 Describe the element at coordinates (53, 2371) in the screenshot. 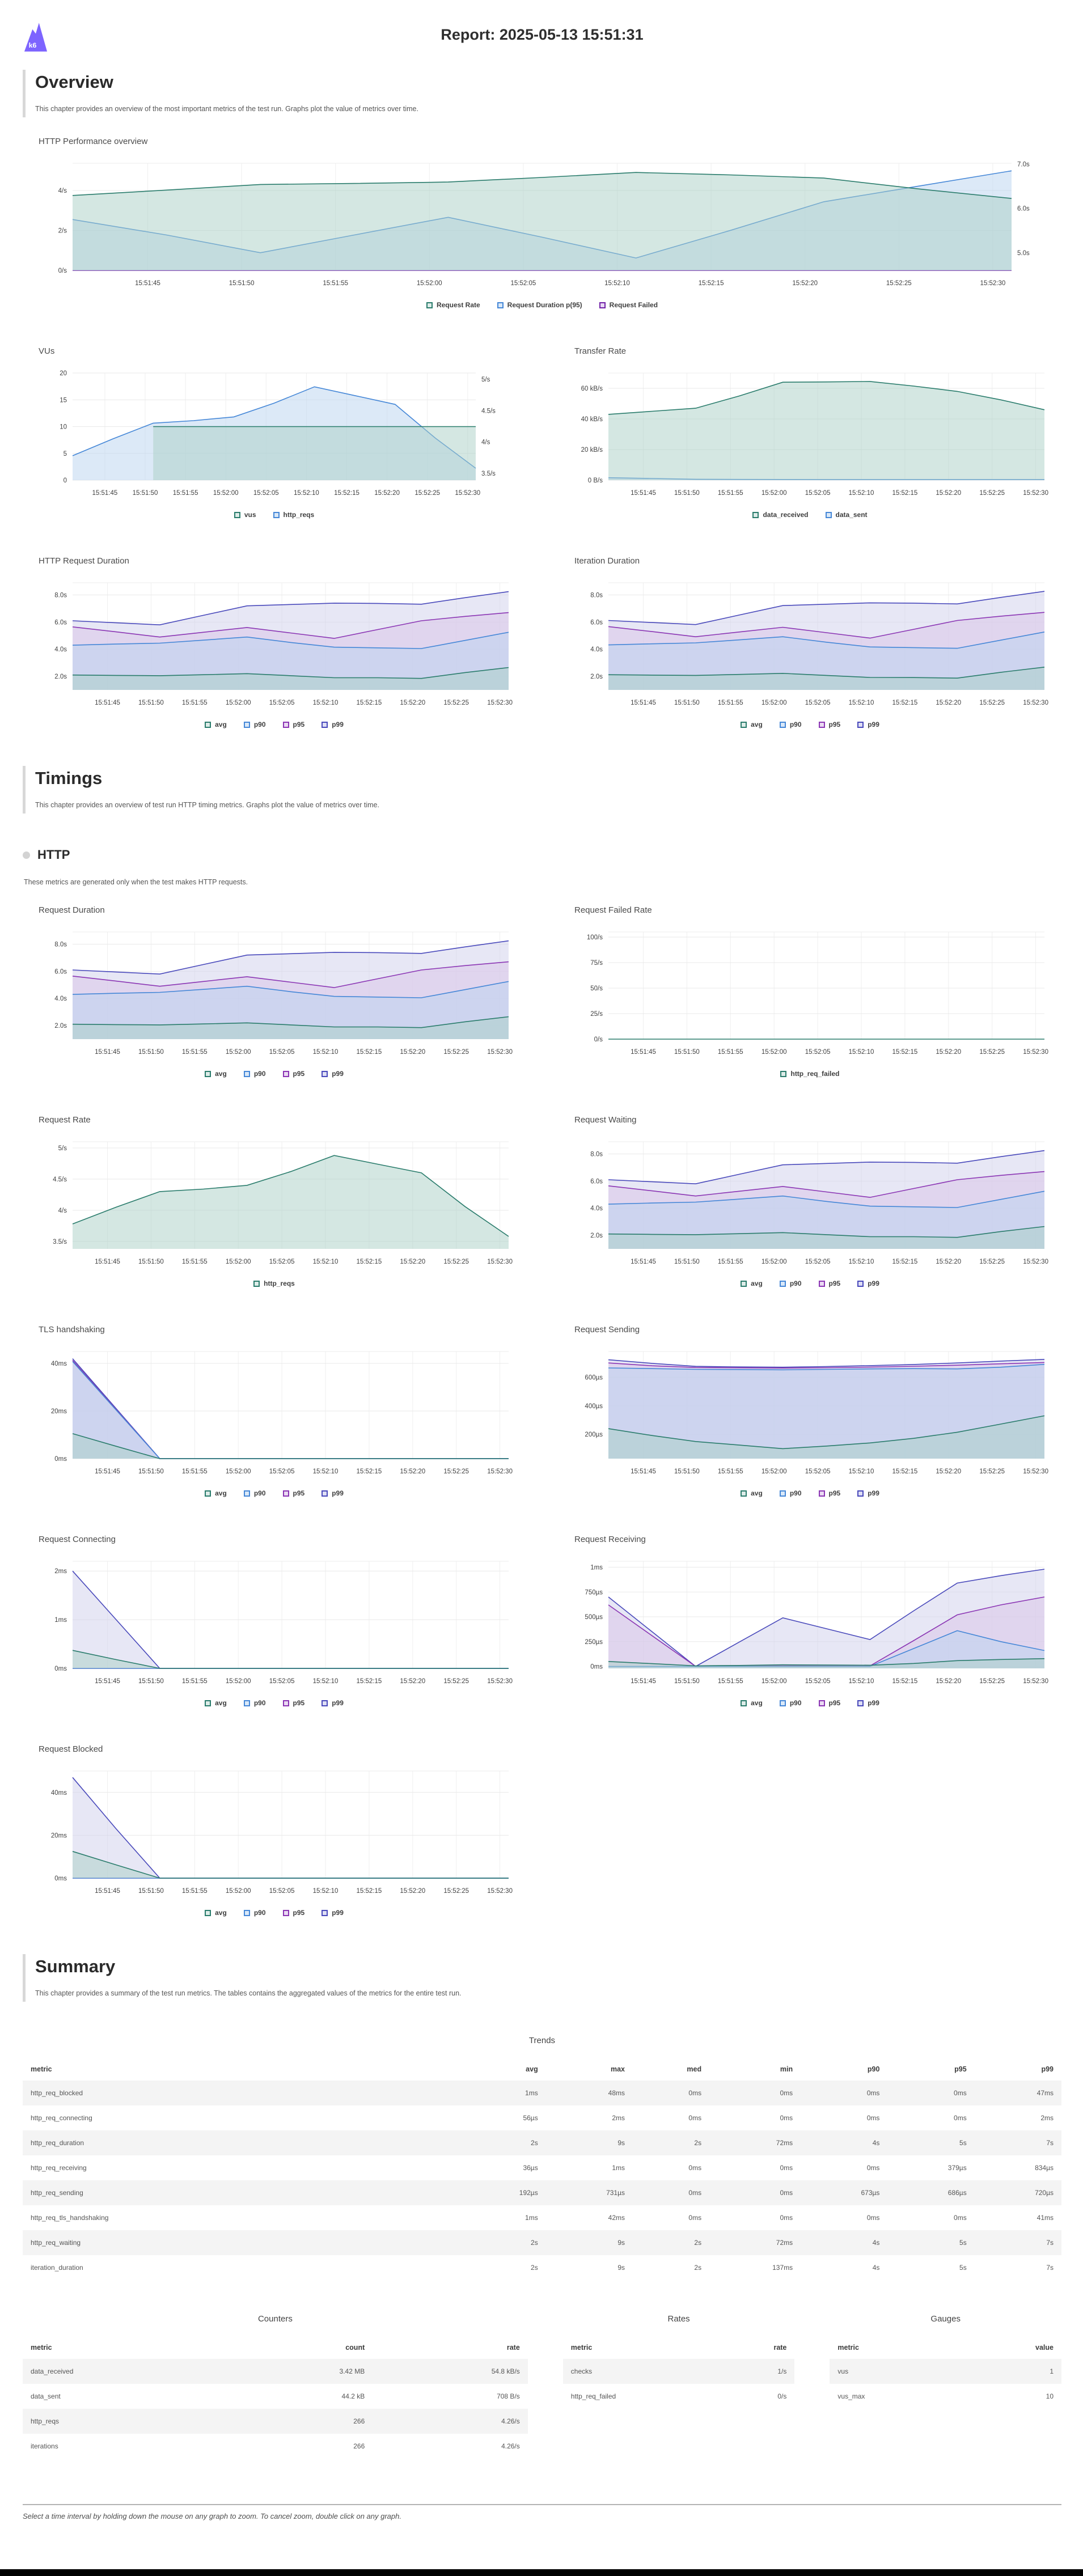

I see `table-cell: data_received` at that location.